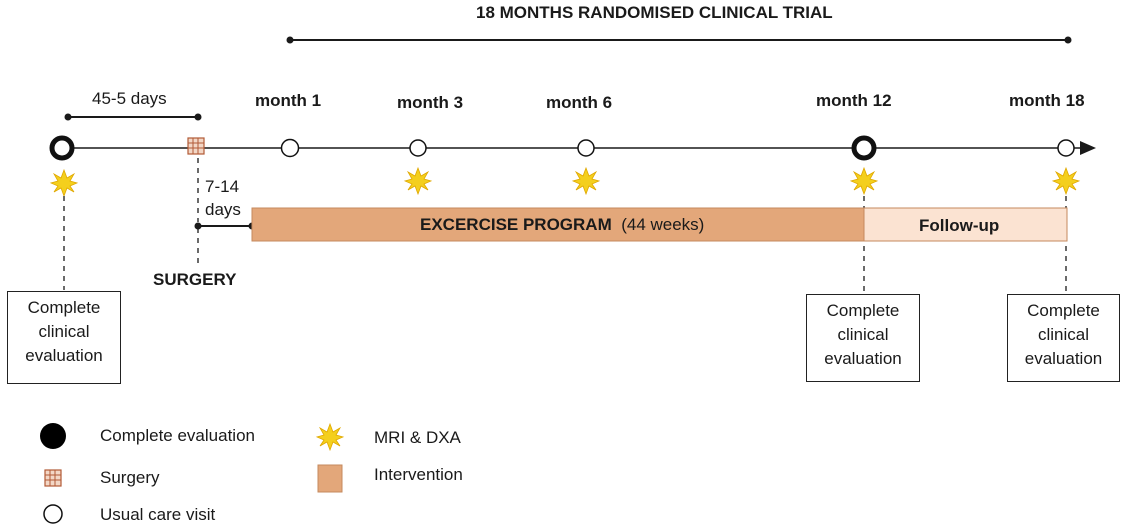 The width and height of the screenshot is (1128, 532). Describe the element at coordinates (53, 478) in the screenshot. I see `legend-surgery-icon` at that location.